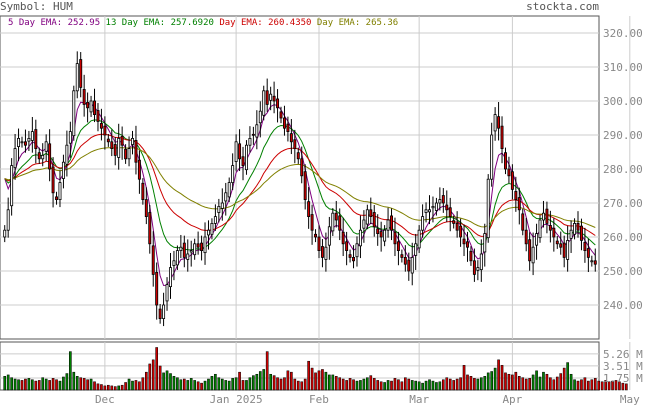 The image size is (655, 406). Describe the element at coordinates (105, 399) in the screenshot. I see `month-label: Dec` at that location.